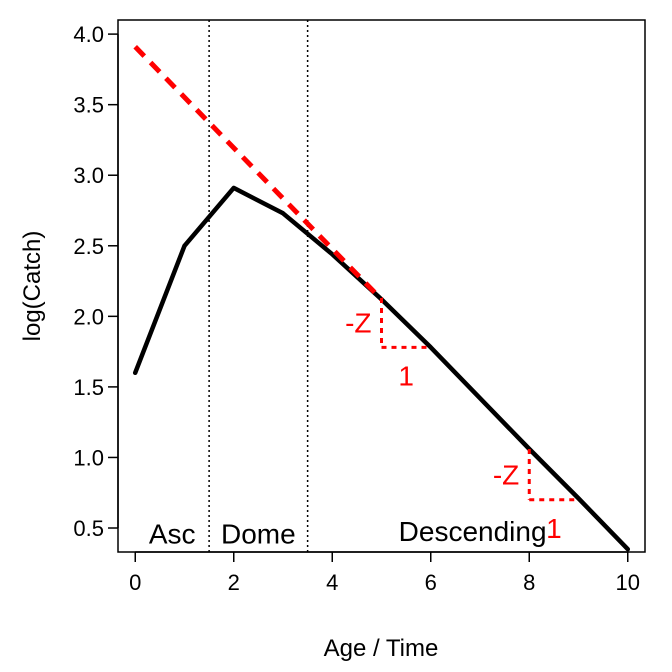 Image resolution: width=672 pixels, height=672 pixels. What do you see at coordinates (88, 316) in the screenshot?
I see `y-tick-label: 2.0` at bounding box center [88, 316].